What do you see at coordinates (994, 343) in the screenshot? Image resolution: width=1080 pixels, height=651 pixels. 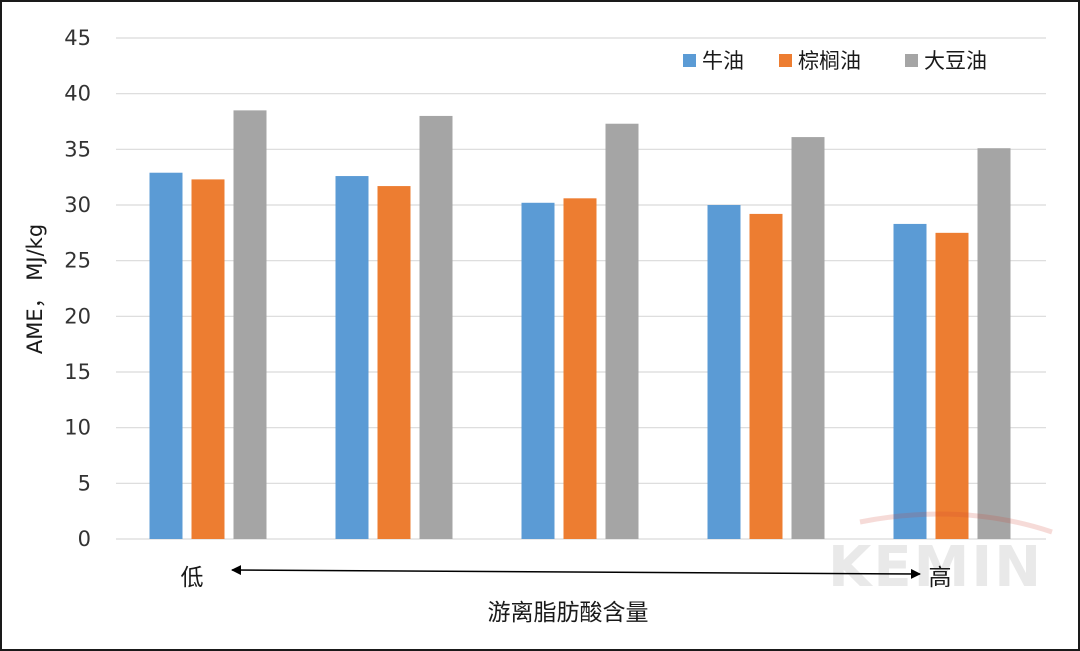 I see `bar-大豆油-5` at bounding box center [994, 343].